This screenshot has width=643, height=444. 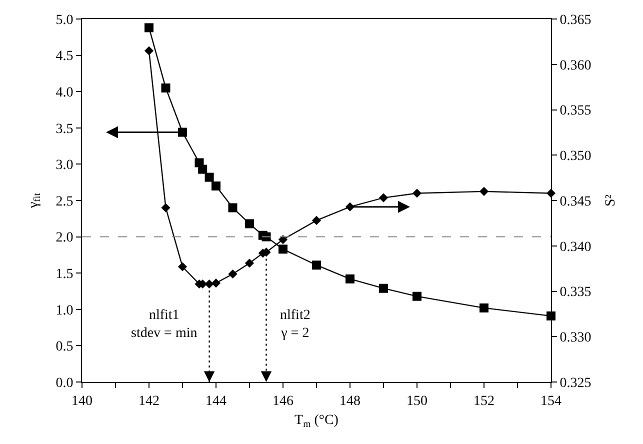 What do you see at coordinates (65, 238) in the screenshot?
I see `y-tick-label: 2.0` at bounding box center [65, 238].